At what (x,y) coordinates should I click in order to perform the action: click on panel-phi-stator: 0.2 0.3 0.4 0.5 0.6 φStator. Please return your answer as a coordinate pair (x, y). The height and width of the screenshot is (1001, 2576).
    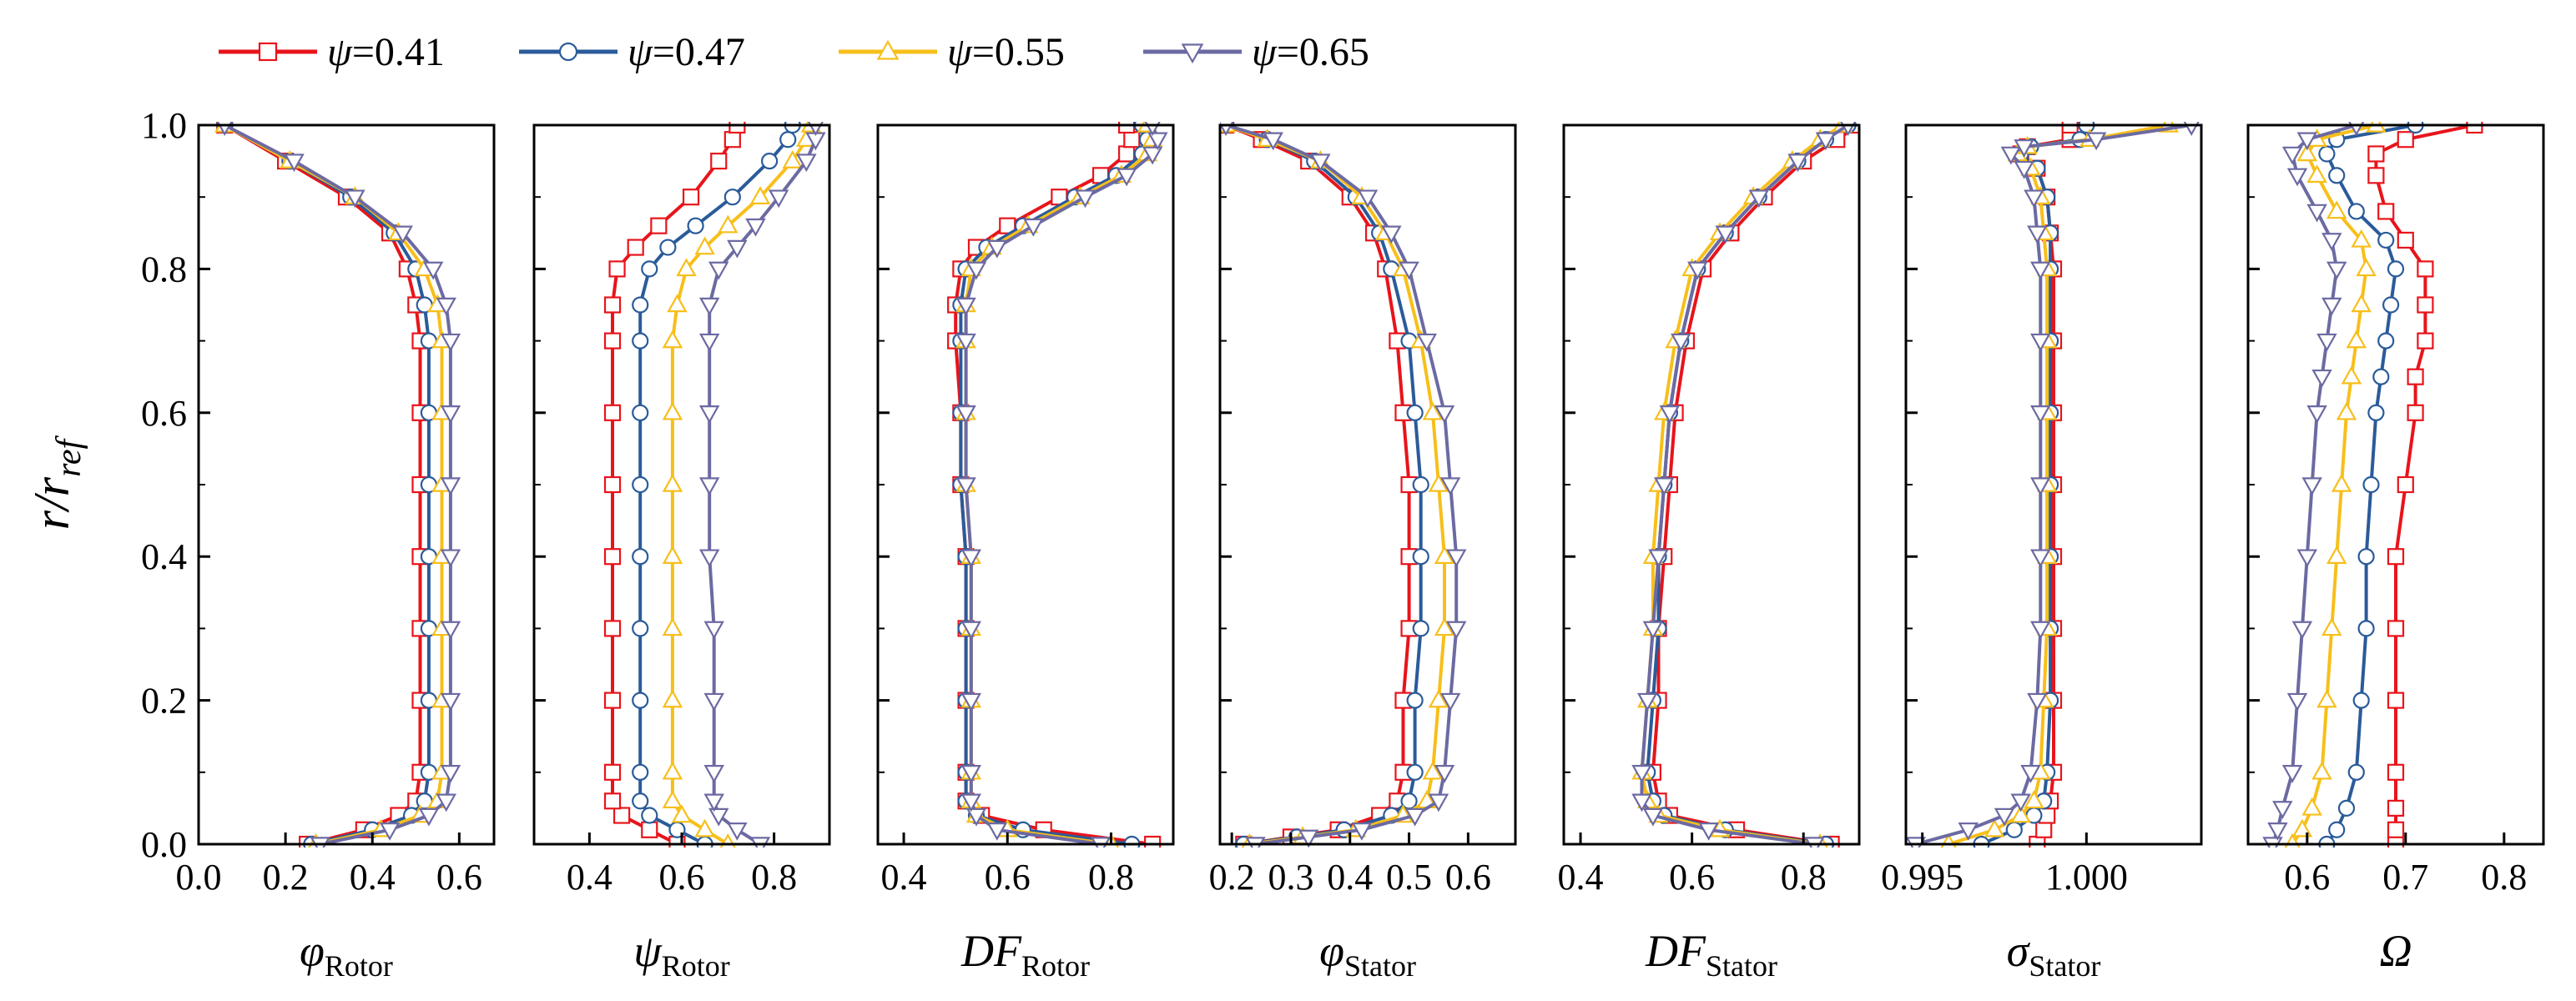
    Looking at the image, I should click on (1363, 552).